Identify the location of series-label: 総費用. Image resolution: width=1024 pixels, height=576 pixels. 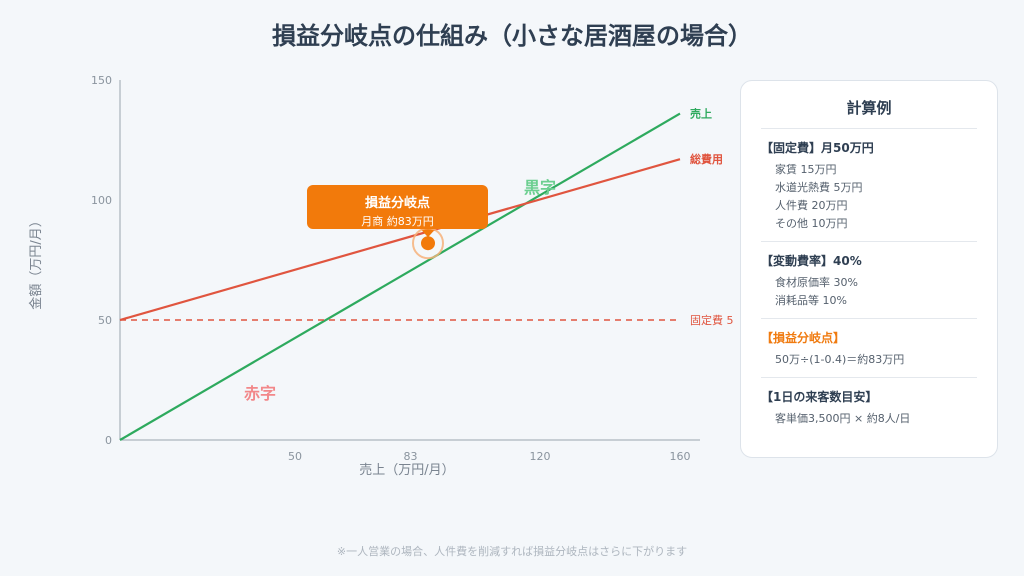
(706, 159).